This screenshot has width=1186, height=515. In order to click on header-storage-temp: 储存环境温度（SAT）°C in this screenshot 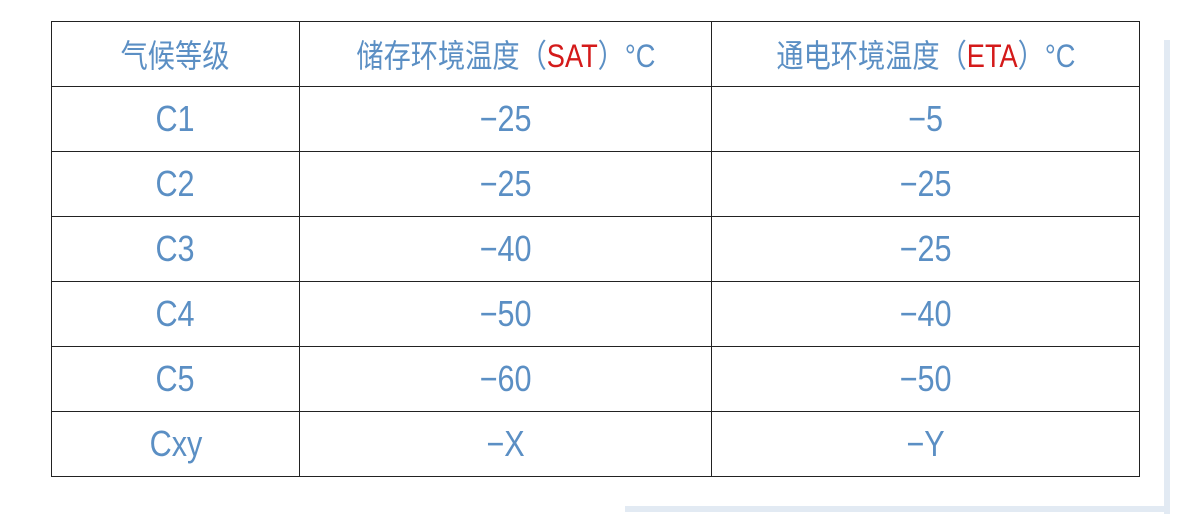, I will do `click(505, 54)`.